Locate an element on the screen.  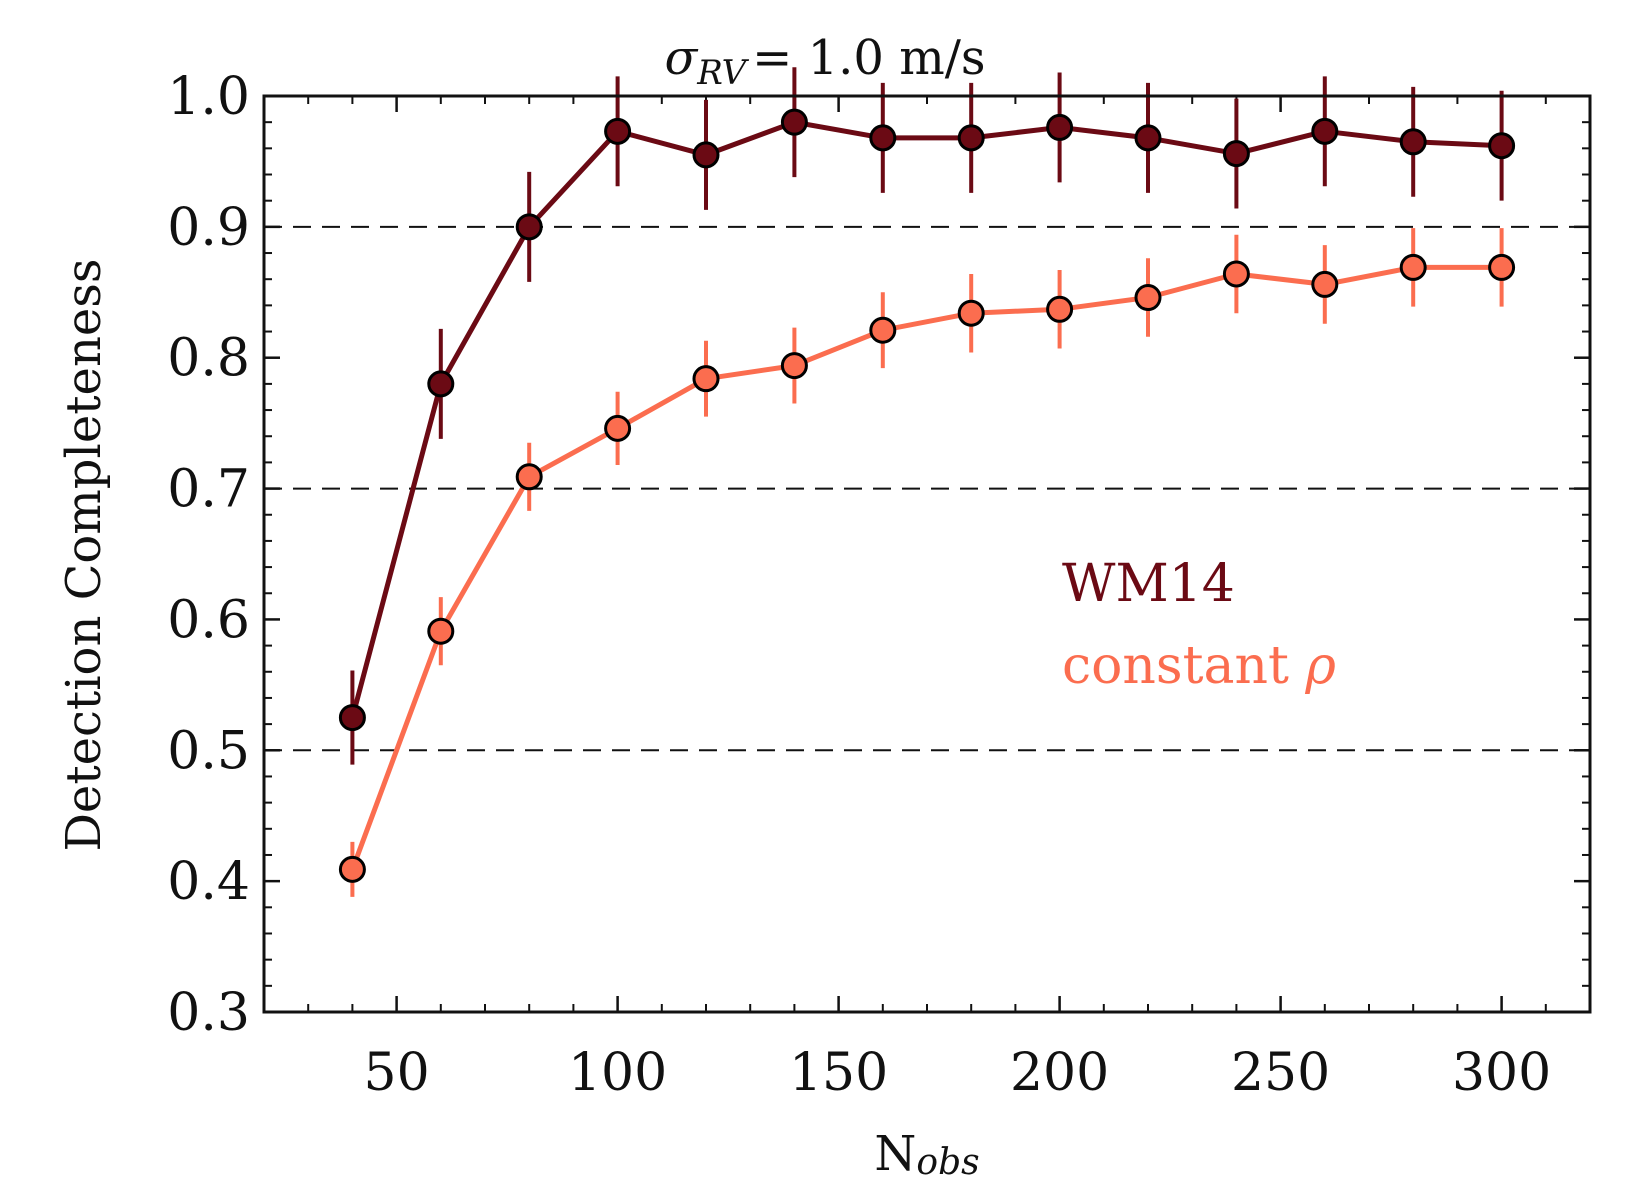
x-tick-labels: 50 100 150 200 250 300 is located at coordinates (958, 1073).